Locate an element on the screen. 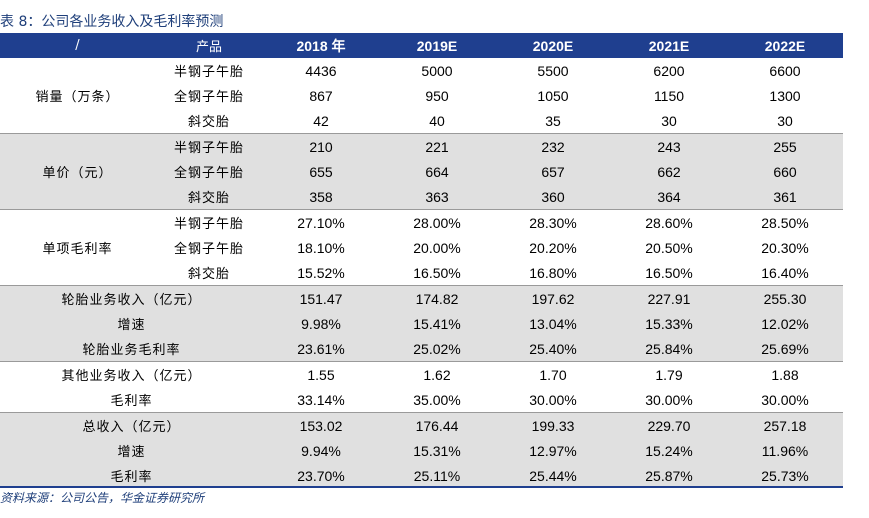 This screenshot has width=869, height=518. value-cell: 360 is located at coordinates (553, 197).